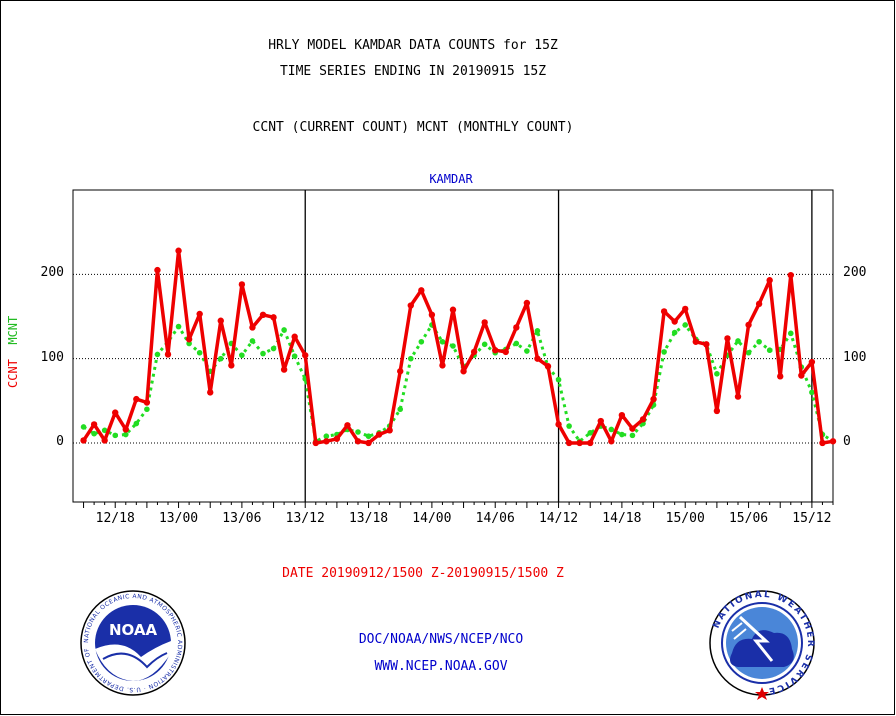  I want to click on chart-title-line1: HRLY MODEL KAMDAR DATA COUNTS for 15Z, so click(413, 45).